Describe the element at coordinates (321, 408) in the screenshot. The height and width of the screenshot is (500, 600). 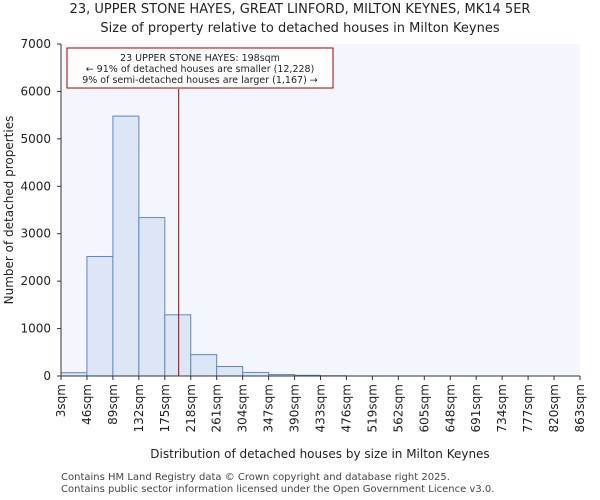
I see `x-tick-label: 433sqm` at that location.